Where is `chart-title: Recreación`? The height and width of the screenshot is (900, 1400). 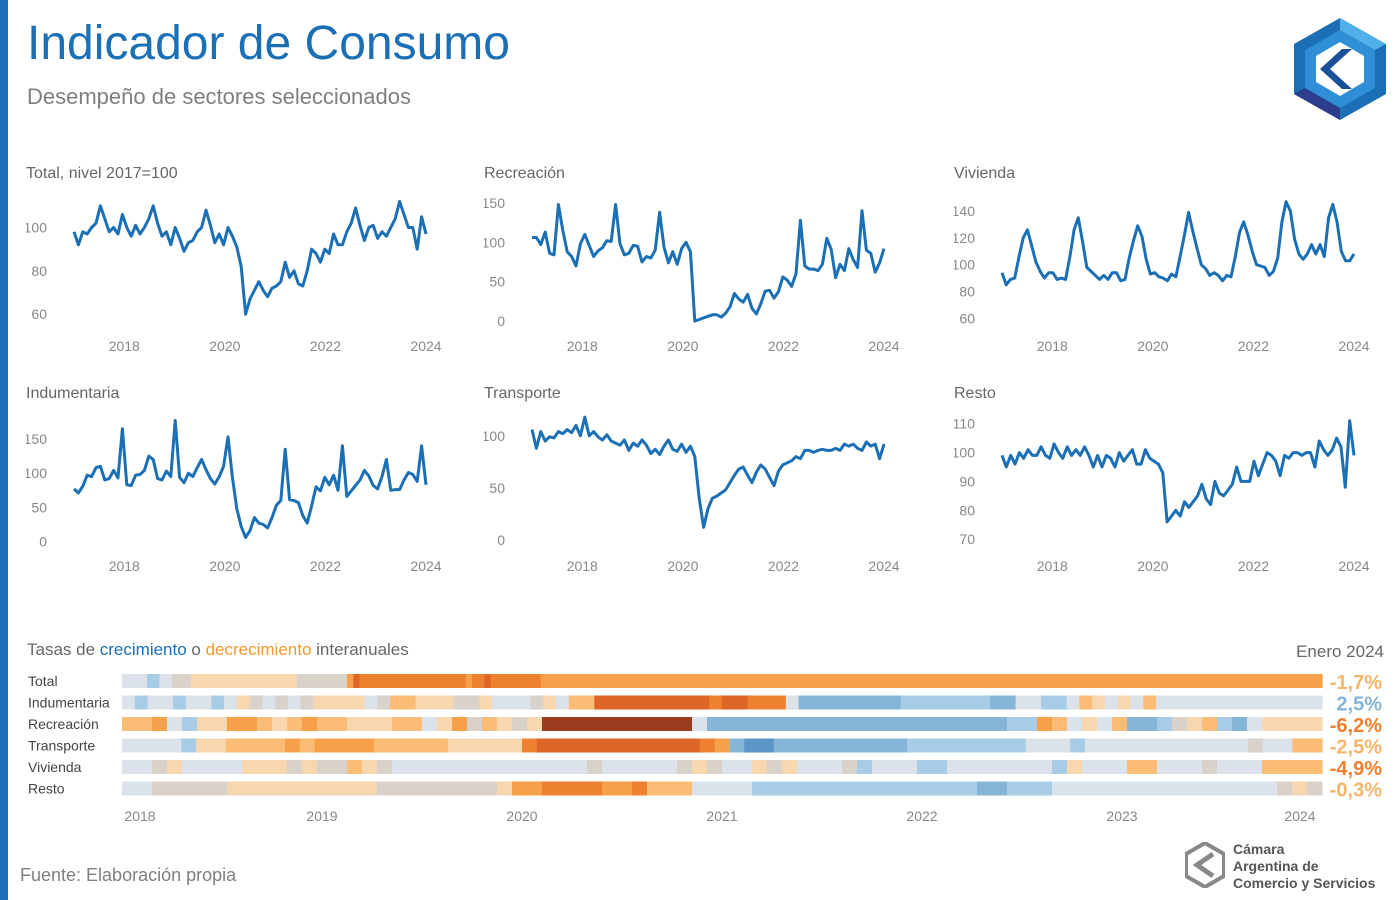
chart-title: Recreación is located at coordinates (524, 173).